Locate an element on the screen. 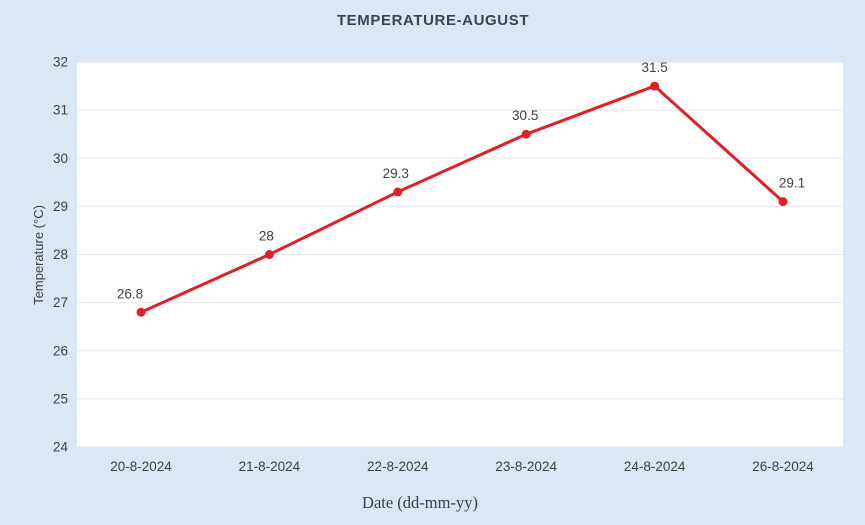 This screenshot has width=865, height=525. data-point-label: 26.8 is located at coordinates (130, 293).